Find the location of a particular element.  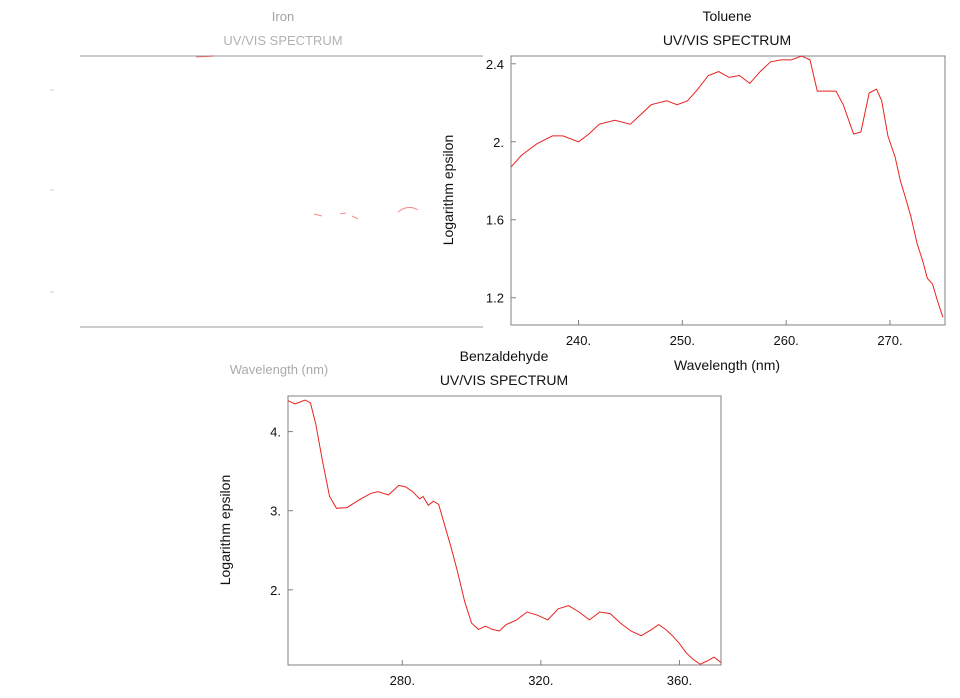

toluene-xtick-label: 240. is located at coordinates (578, 340).